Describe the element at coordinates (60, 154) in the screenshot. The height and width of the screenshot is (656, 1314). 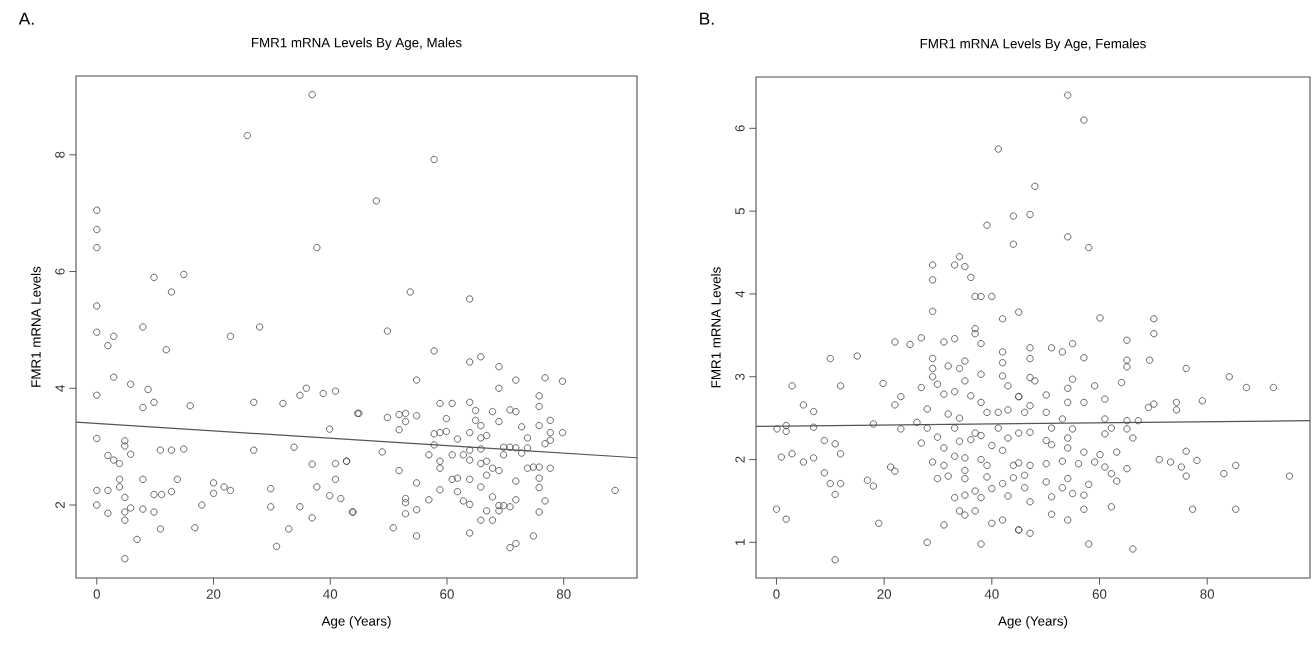
I see `y-tick-label: 8` at that location.